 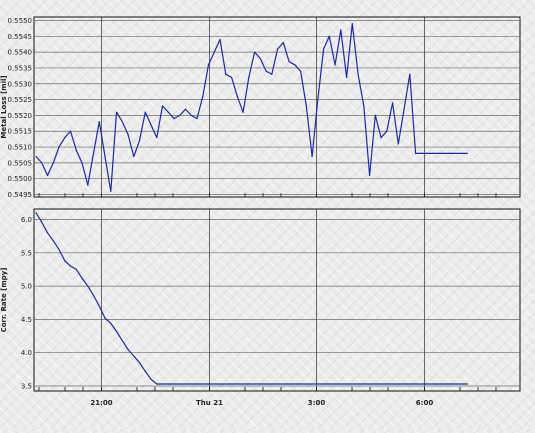 I want to click on x-tick-label: 3:00, so click(x=317, y=403).